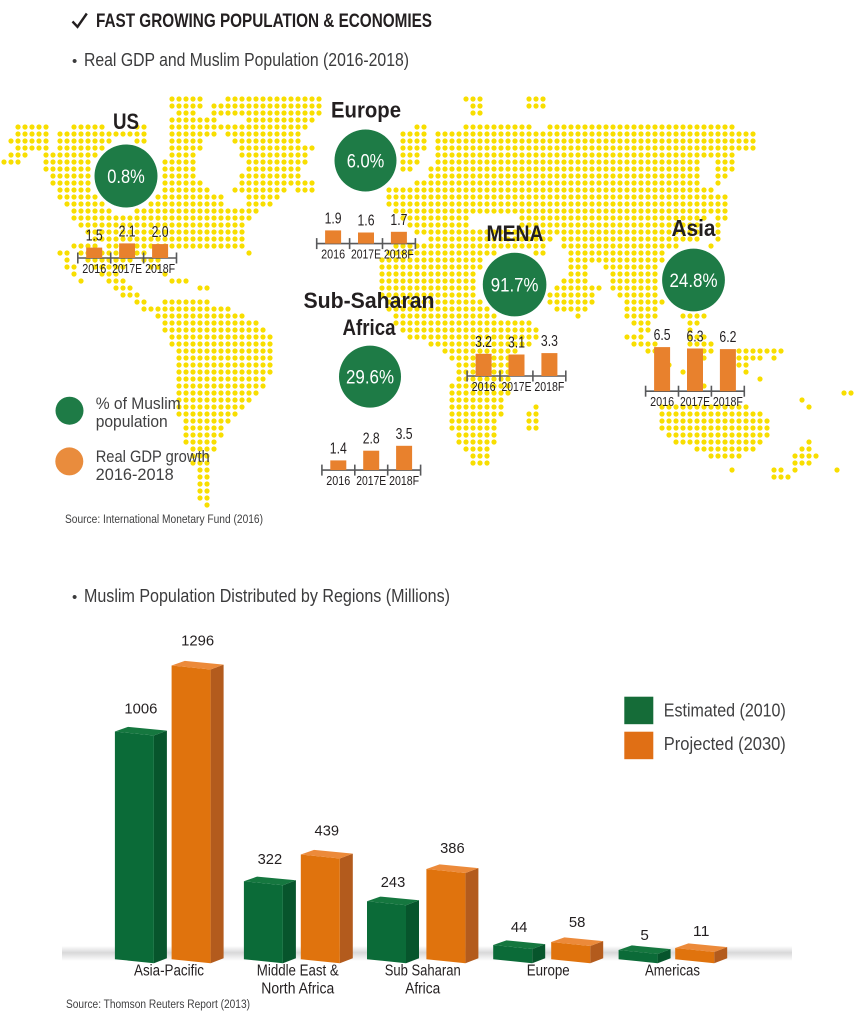 The height and width of the screenshot is (1024, 862). I want to click on svg-text: 0.8%, so click(126, 177).